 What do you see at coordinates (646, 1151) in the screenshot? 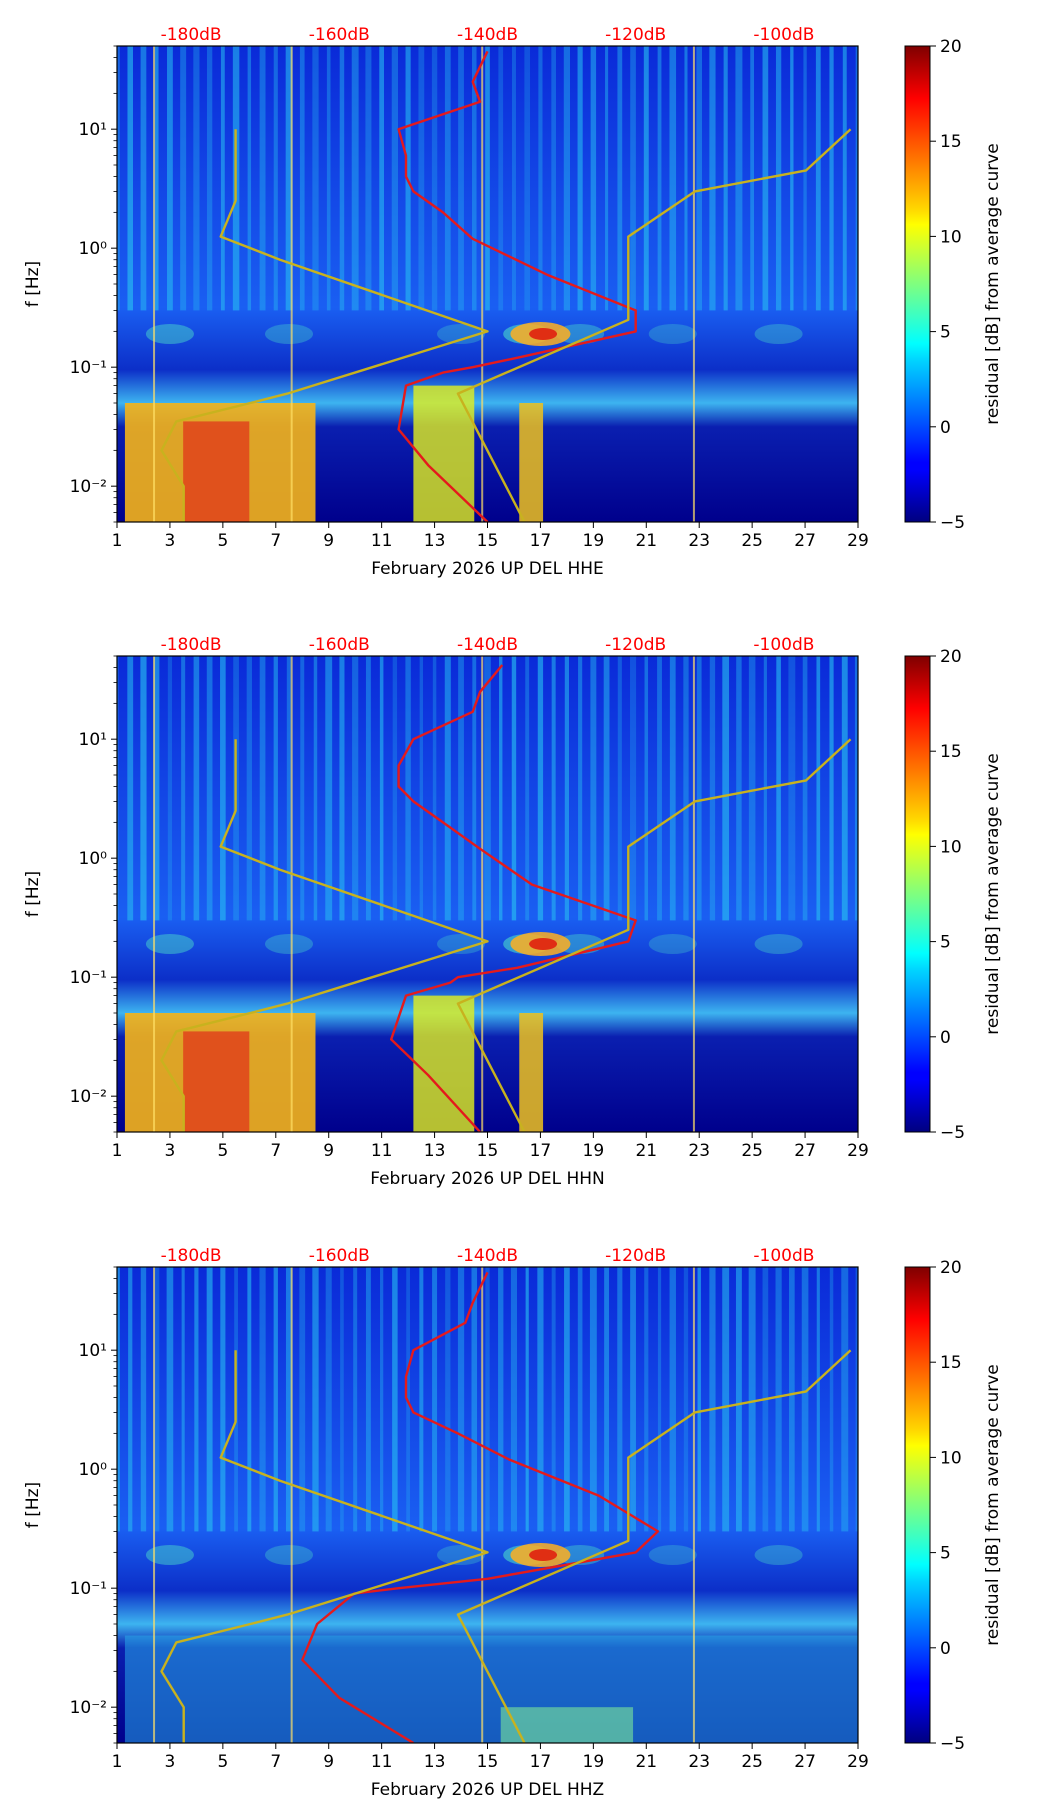
I see `x-tick-label: 21` at bounding box center [646, 1151].